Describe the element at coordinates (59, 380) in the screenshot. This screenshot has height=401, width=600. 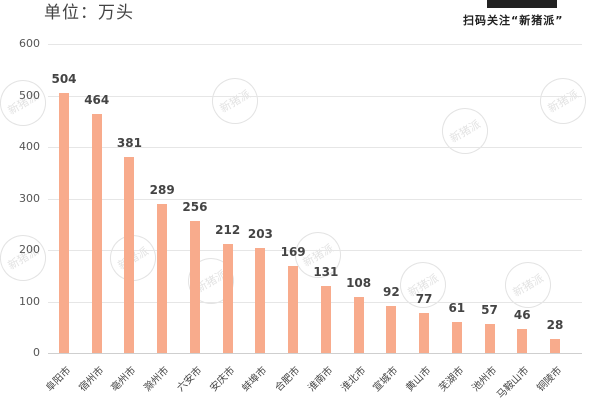
I see `x-tick-label: 阜阳市` at that location.